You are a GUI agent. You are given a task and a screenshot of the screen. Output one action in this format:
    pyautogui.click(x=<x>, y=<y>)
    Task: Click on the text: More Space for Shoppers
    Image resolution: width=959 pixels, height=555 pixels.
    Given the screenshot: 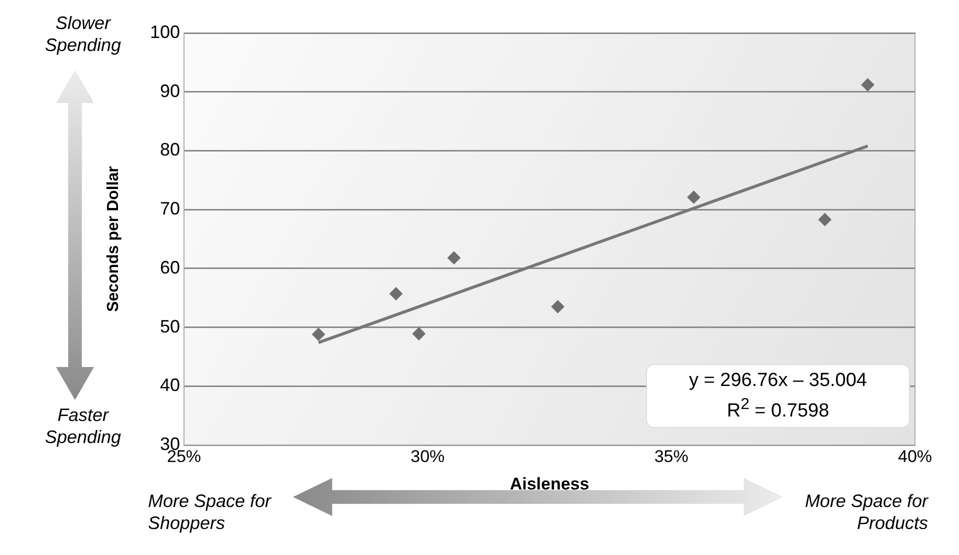 What is the action you would take?
    pyautogui.click(x=210, y=512)
    